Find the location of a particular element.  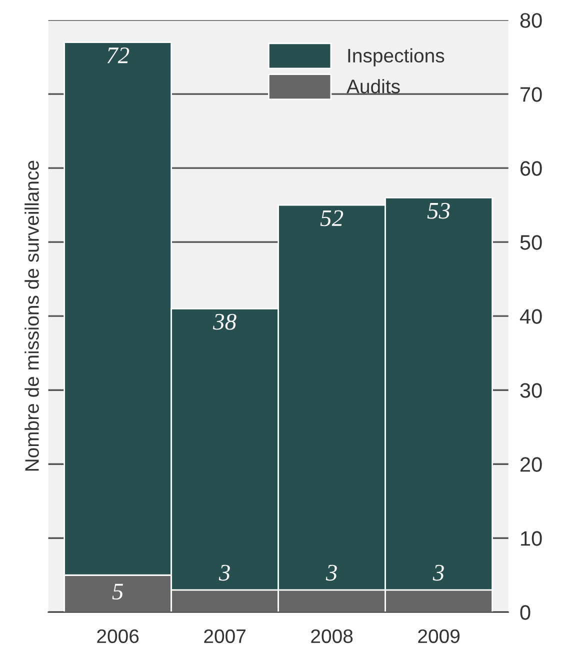

y-axis-title: Nombre de missions de surveillance is located at coordinates (31, 315).